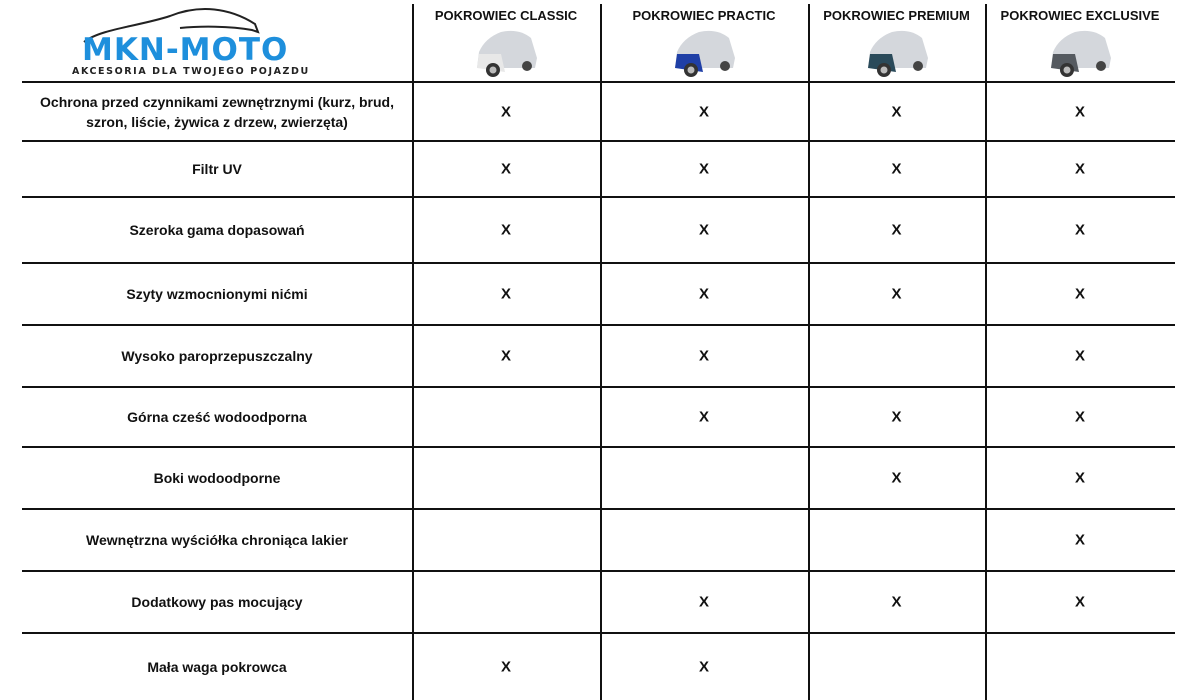 The width and height of the screenshot is (1200, 700). I want to click on feature-label: Wewnętrzna wyściółka chroniąca lakier, so click(217, 540).